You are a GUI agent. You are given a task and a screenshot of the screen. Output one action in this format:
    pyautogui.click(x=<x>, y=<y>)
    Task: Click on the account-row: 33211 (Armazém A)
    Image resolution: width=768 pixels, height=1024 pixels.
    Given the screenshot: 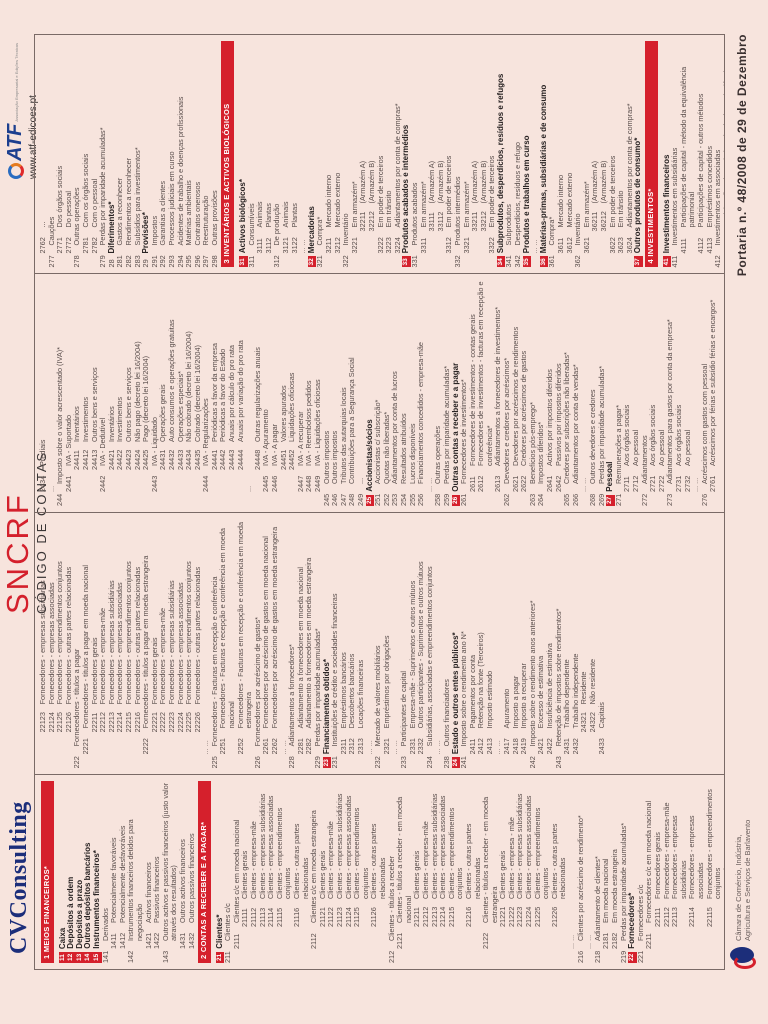 What is the action you would take?
    pyautogui.click(x=475, y=154)
    